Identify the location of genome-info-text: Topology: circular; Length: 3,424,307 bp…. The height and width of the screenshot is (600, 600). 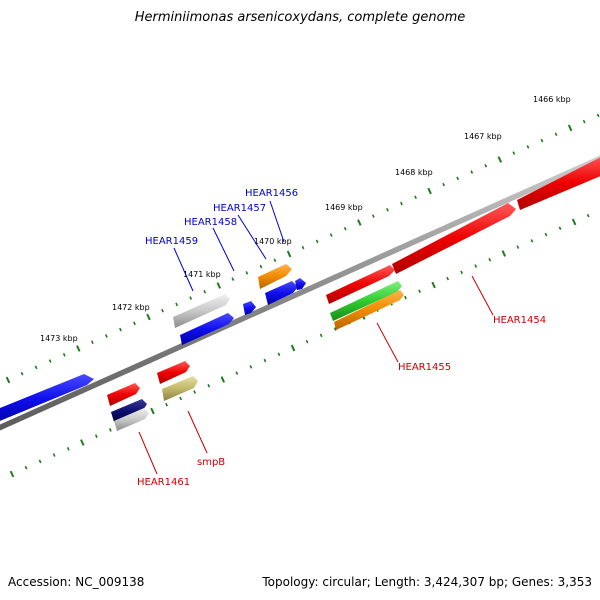
(427, 582).